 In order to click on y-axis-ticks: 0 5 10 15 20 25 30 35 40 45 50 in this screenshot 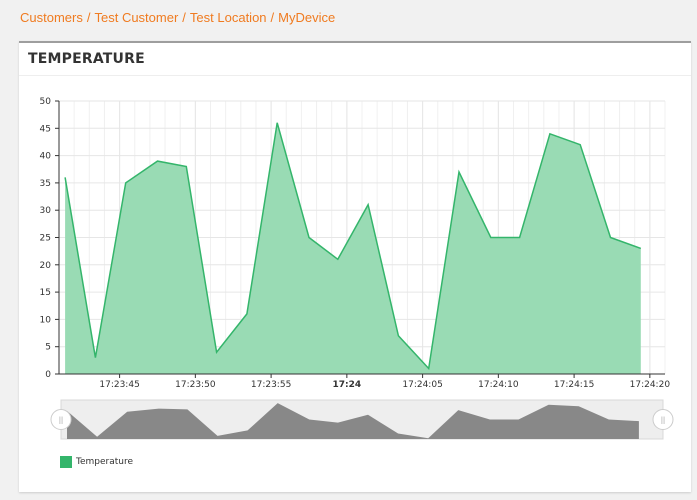, I will do `click(49, 238)`.